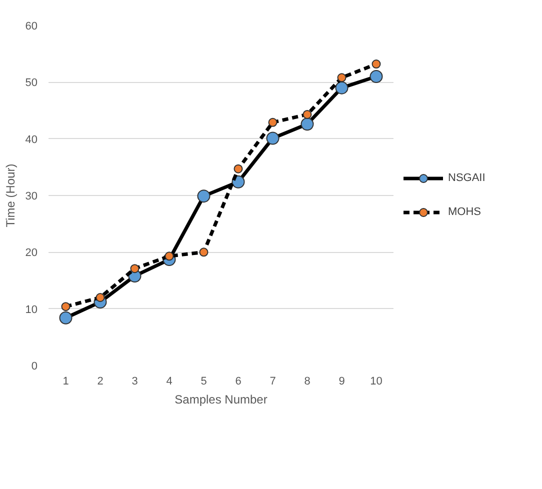 The image size is (542, 489). I want to click on y-tick-label: 40, so click(31, 140).